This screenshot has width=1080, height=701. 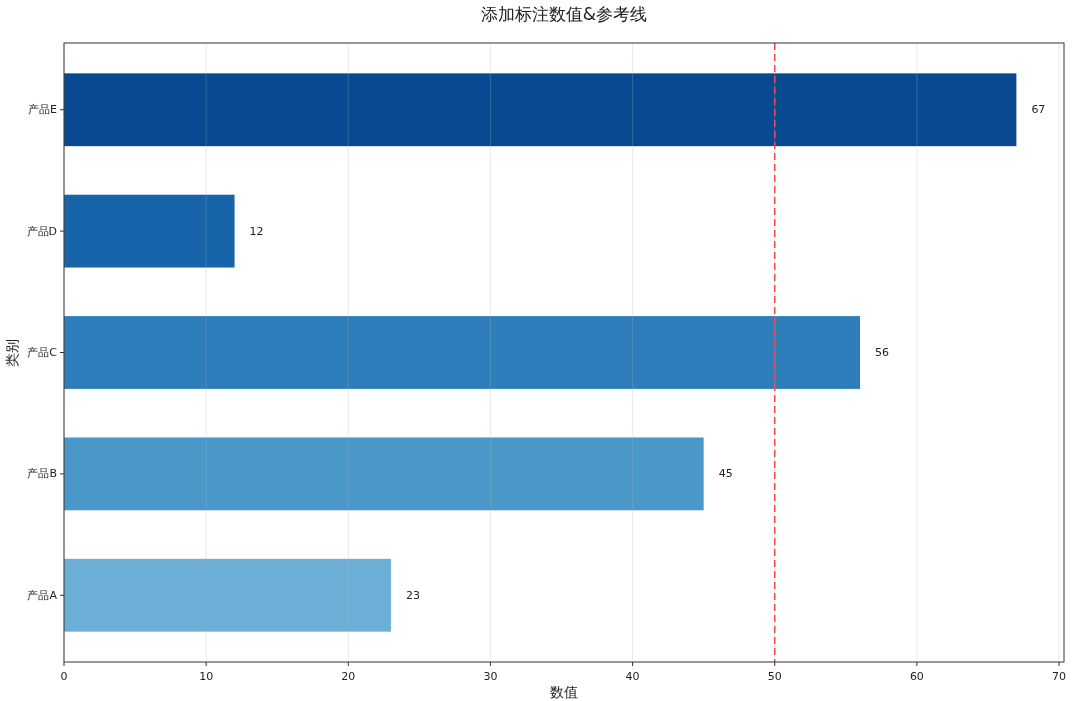 I want to click on x-tick-label: 0, so click(x=64, y=676).